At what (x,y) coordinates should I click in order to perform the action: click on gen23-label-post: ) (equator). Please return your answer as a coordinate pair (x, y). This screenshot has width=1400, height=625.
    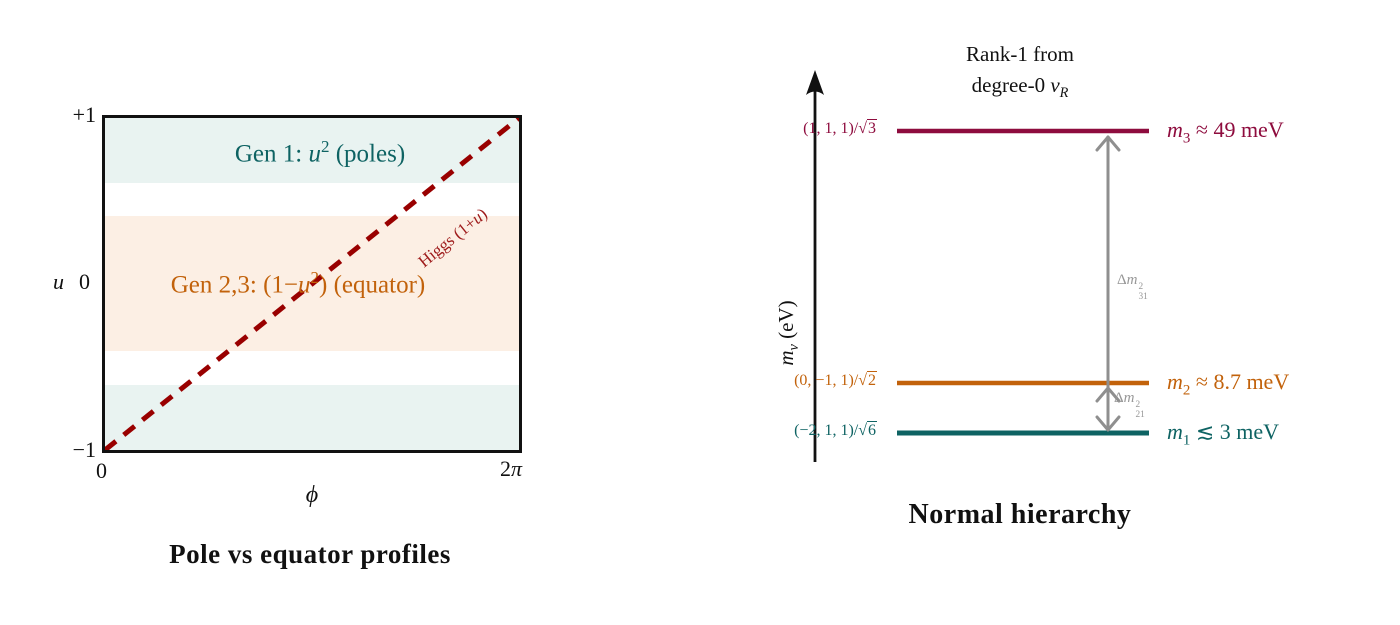
    Looking at the image, I should click on (372, 285).